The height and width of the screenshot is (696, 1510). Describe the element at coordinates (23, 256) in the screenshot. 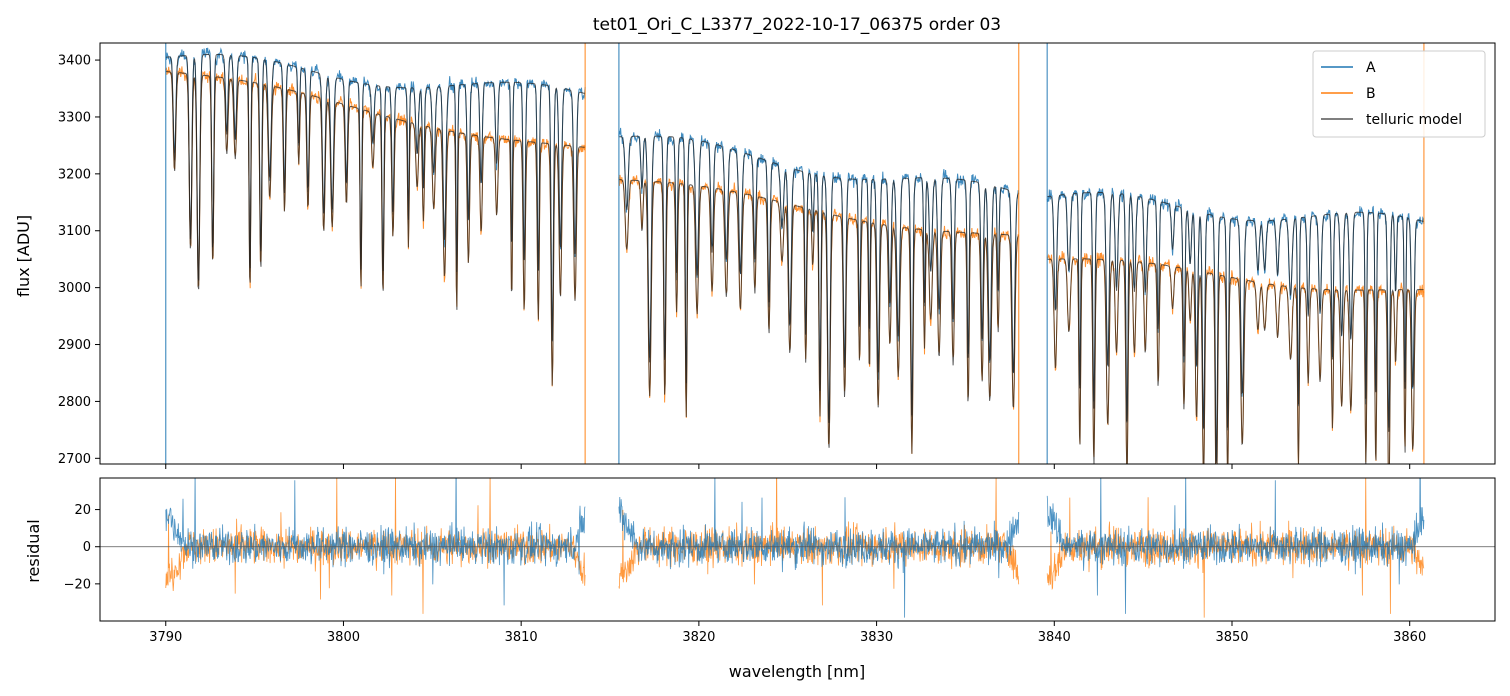

I see `y-axis-label-flux: flux [ADU]` at that location.